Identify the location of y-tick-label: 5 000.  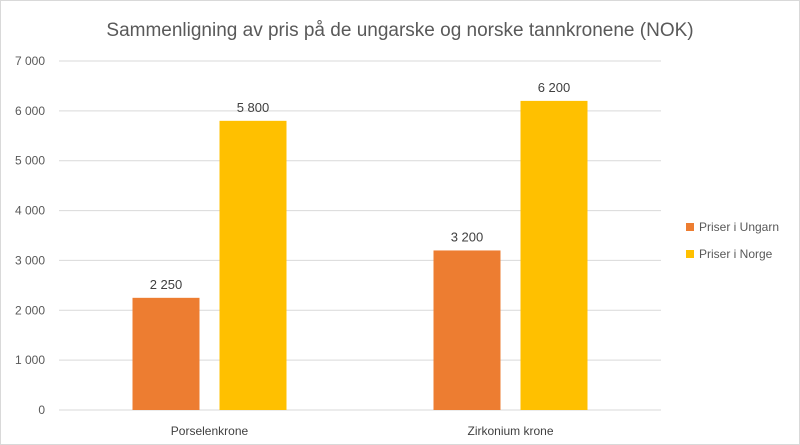
(30, 161).